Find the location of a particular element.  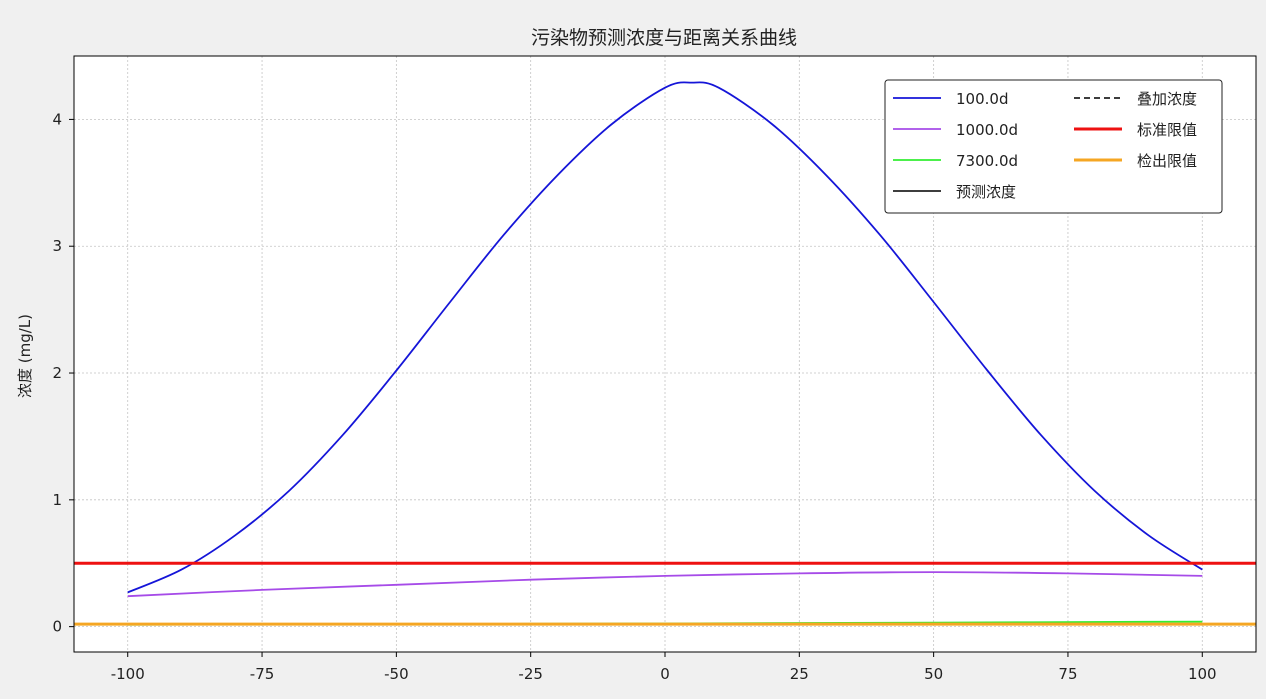

y-tick-label: 3 is located at coordinates (57, 246).